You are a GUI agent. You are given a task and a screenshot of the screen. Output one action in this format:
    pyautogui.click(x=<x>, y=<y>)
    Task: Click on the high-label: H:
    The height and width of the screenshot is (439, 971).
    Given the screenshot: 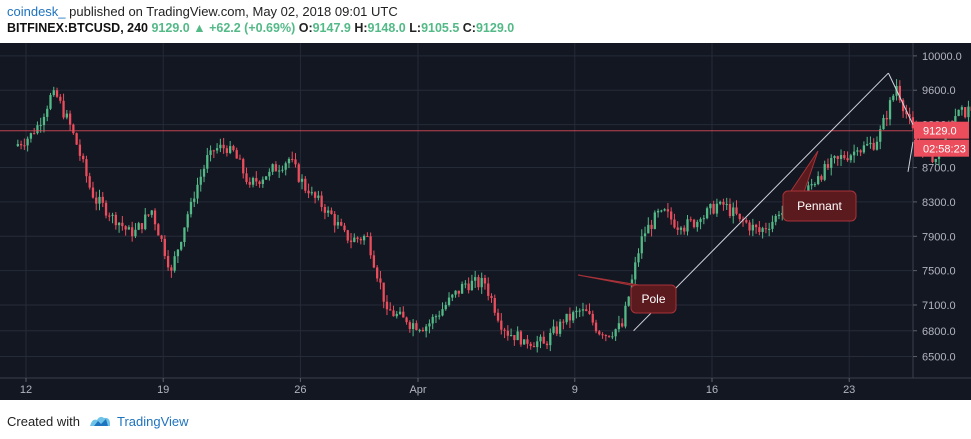 What is the action you would take?
    pyautogui.click(x=361, y=28)
    